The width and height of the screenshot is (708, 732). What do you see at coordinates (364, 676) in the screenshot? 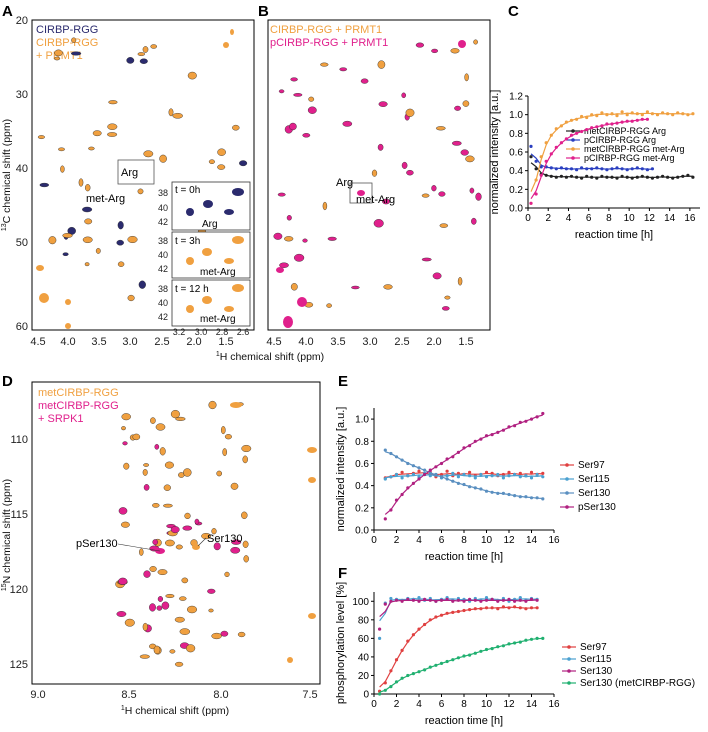
I see `y-tick-label: 20` at bounding box center [364, 676].